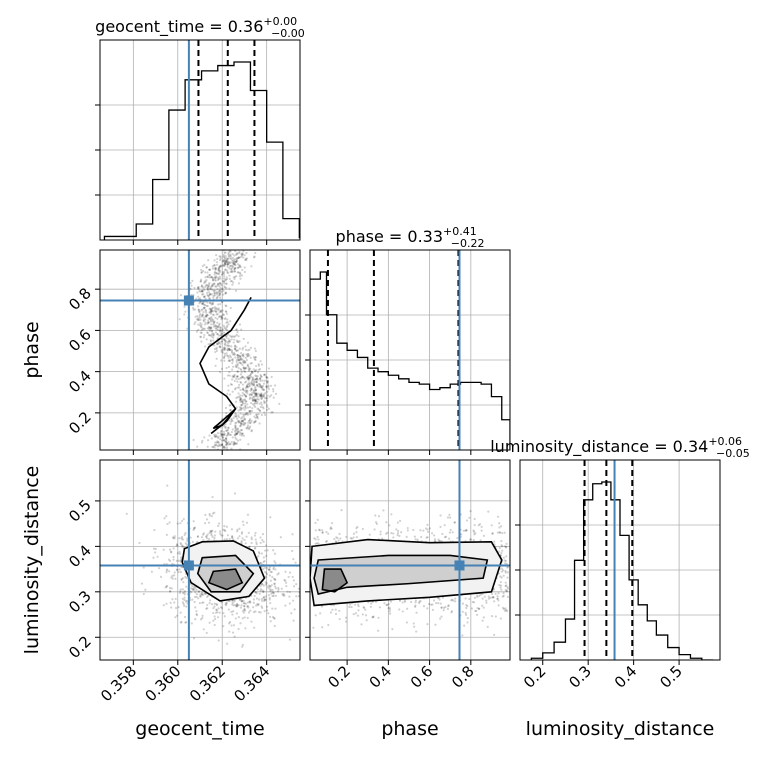 This screenshot has height=760, width=760. Describe the element at coordinates (626, 677) in the screenshot. I see `x-tick-label: 0.4` at that location.